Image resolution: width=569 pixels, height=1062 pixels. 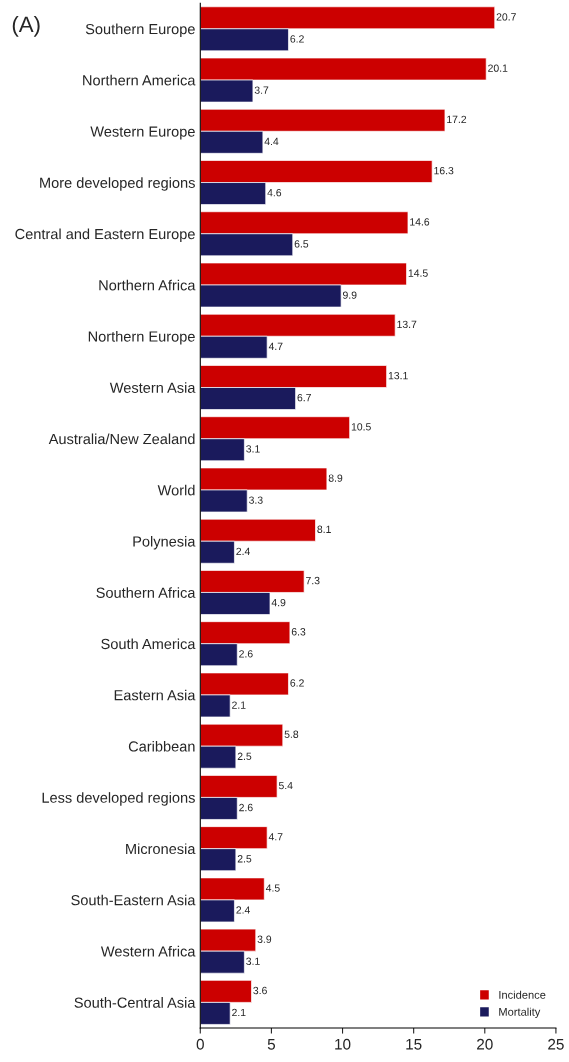 I want to click on data-label: 13.1, so click(x=398, y=375).